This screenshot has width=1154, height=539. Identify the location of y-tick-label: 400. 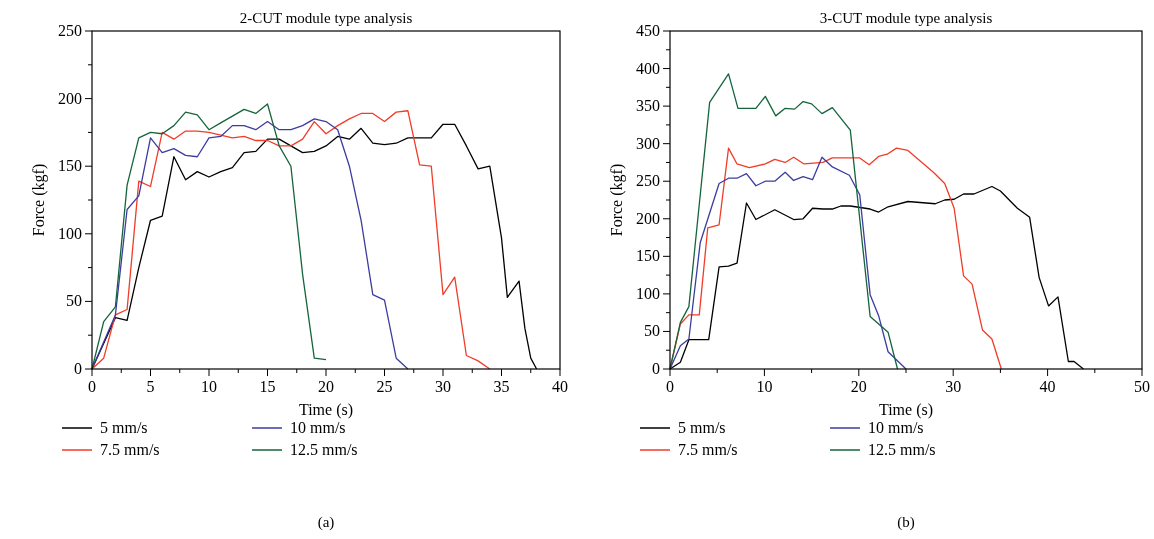
(648, 68).